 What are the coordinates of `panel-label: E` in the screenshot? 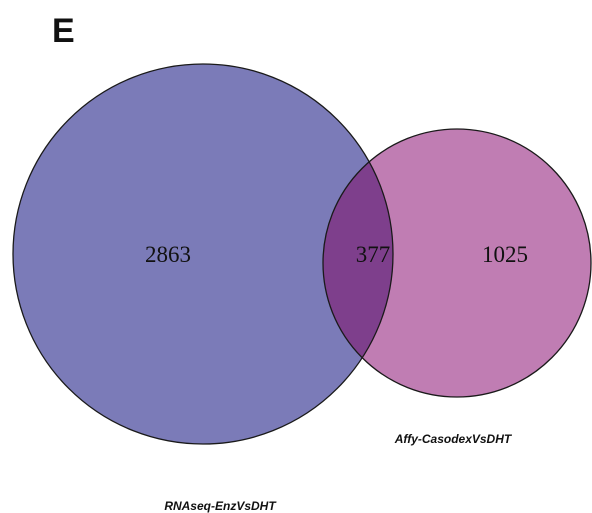 It's located at (63, 31).